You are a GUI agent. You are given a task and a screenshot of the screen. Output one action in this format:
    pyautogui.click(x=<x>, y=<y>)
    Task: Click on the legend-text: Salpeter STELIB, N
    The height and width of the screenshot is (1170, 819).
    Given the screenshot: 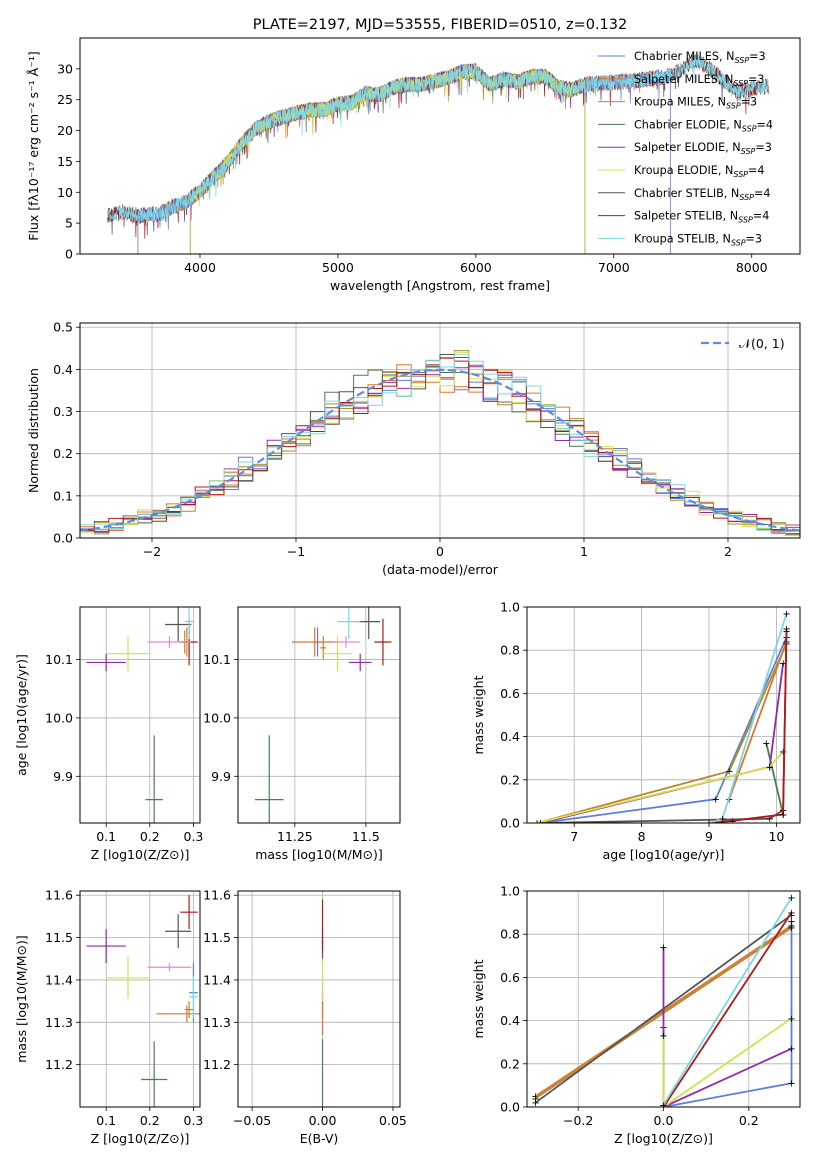 What is the action you would take?
    pyautogui.click(x=686, y=216)
    